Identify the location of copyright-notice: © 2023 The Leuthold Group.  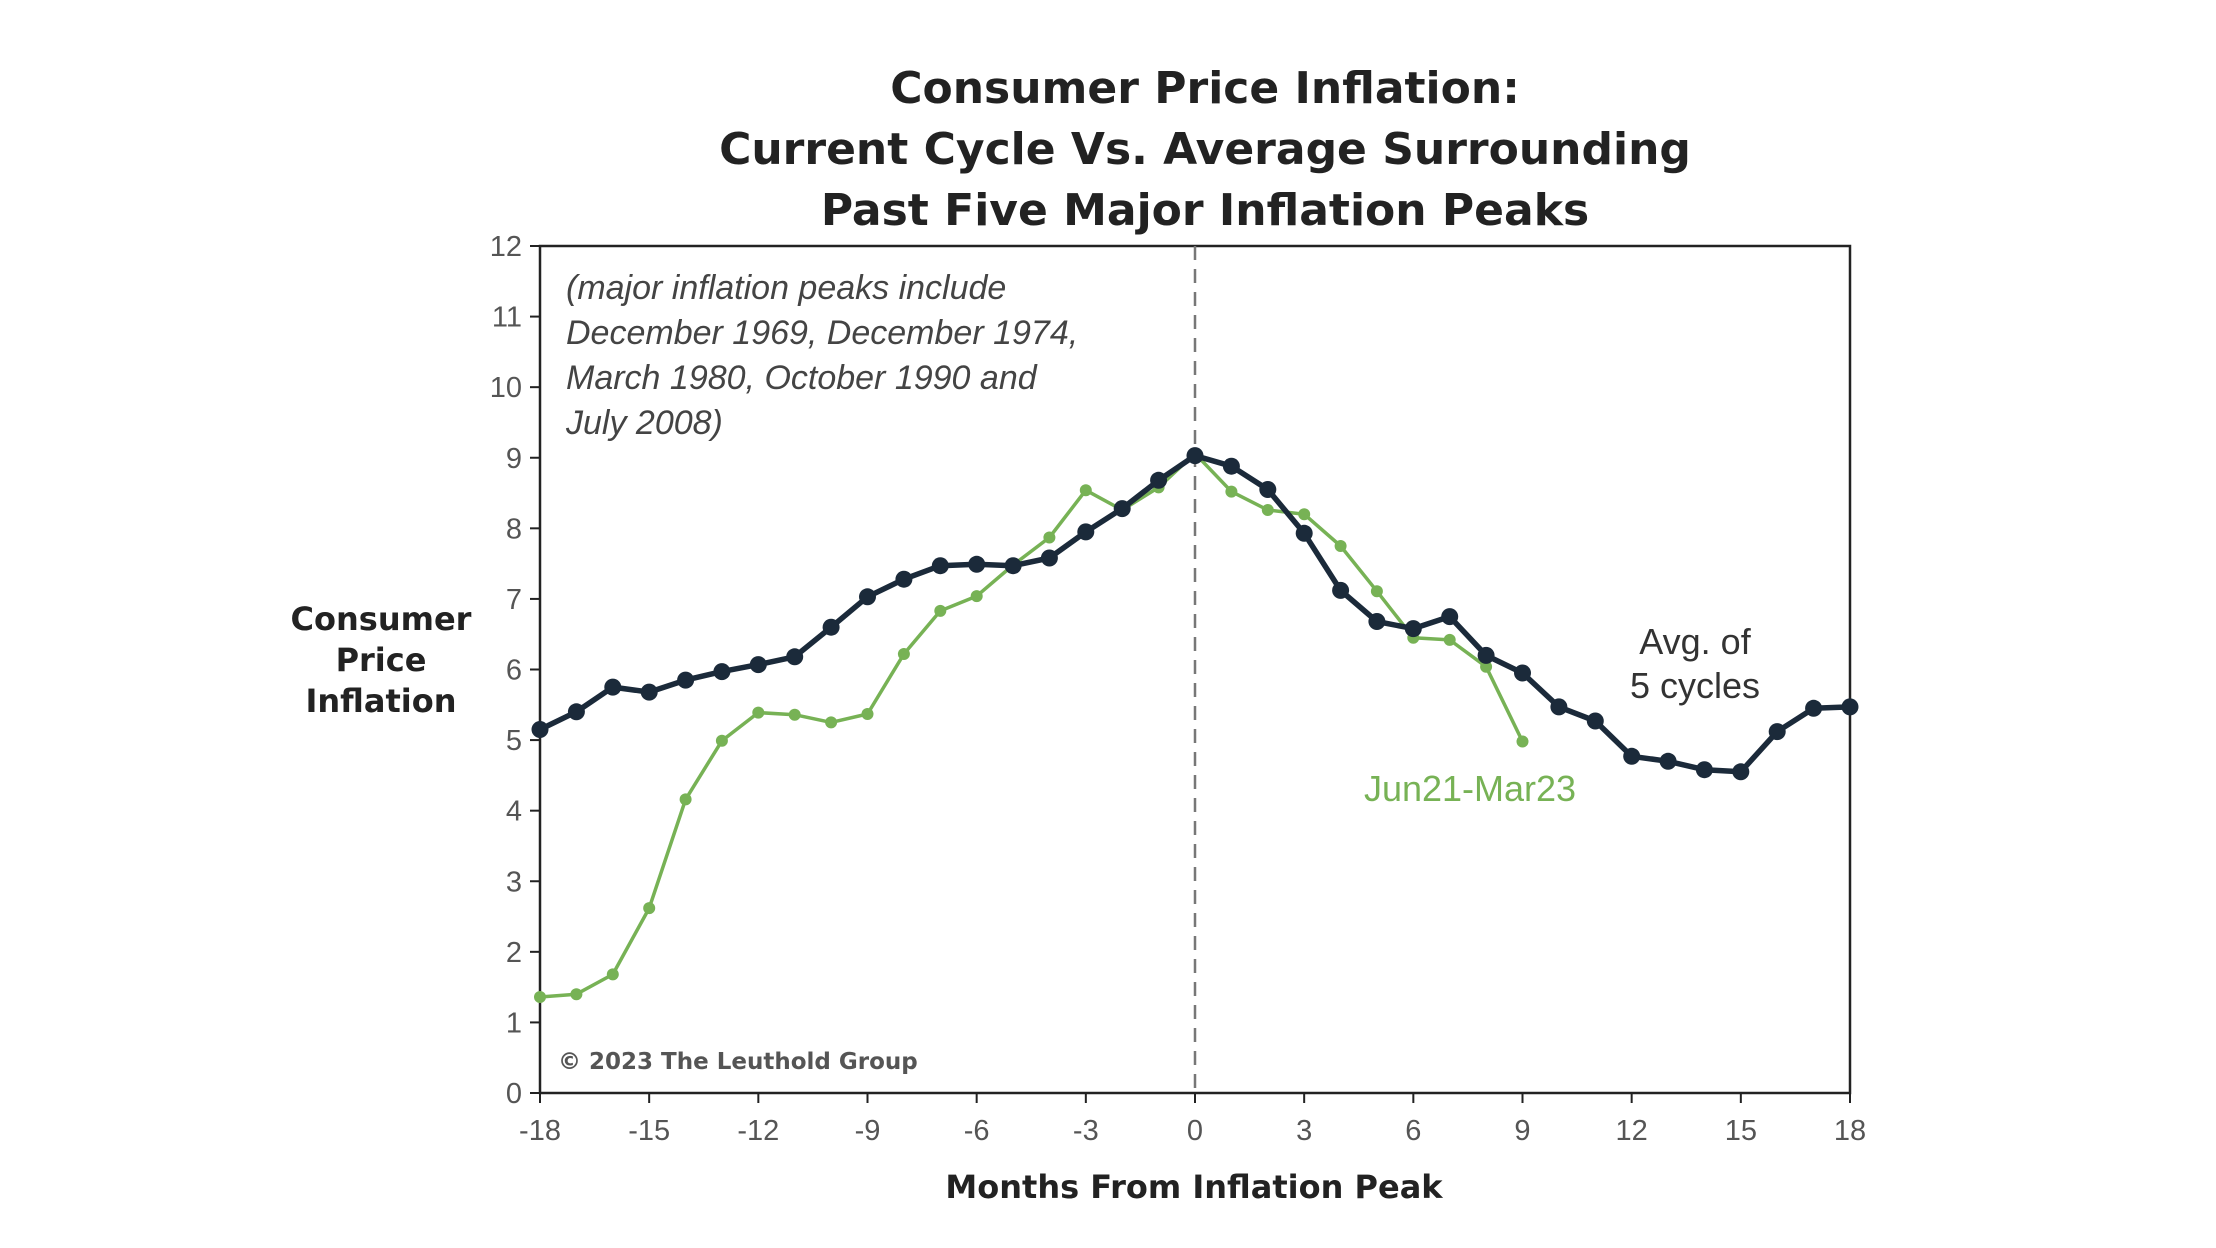
(738, 1062).